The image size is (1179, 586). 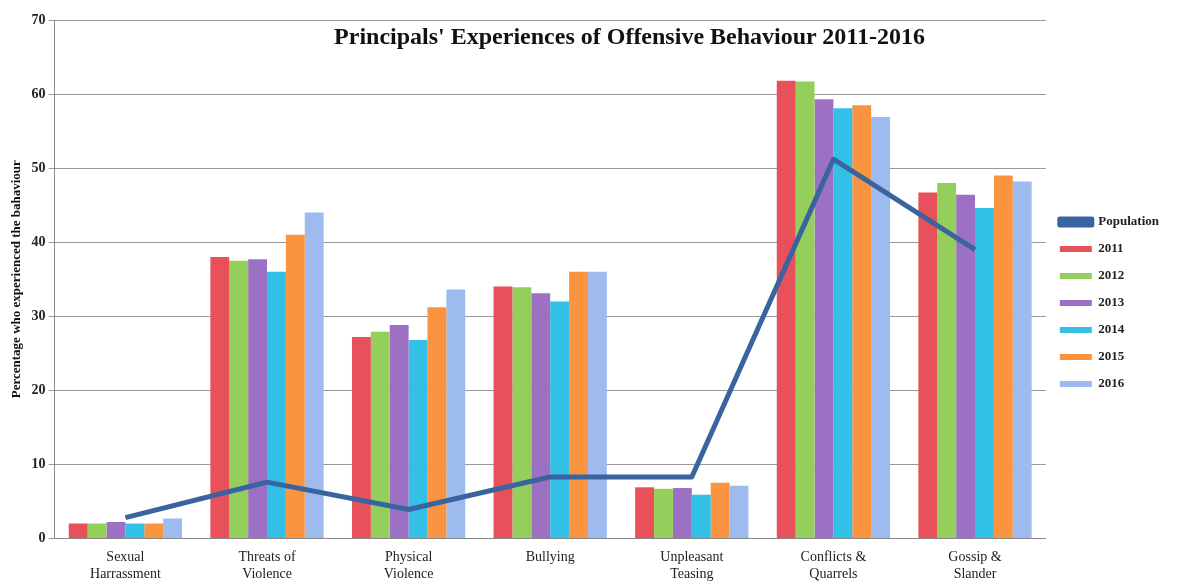 I want to click on y-tick-label: 10, so click(x=38, y=463).